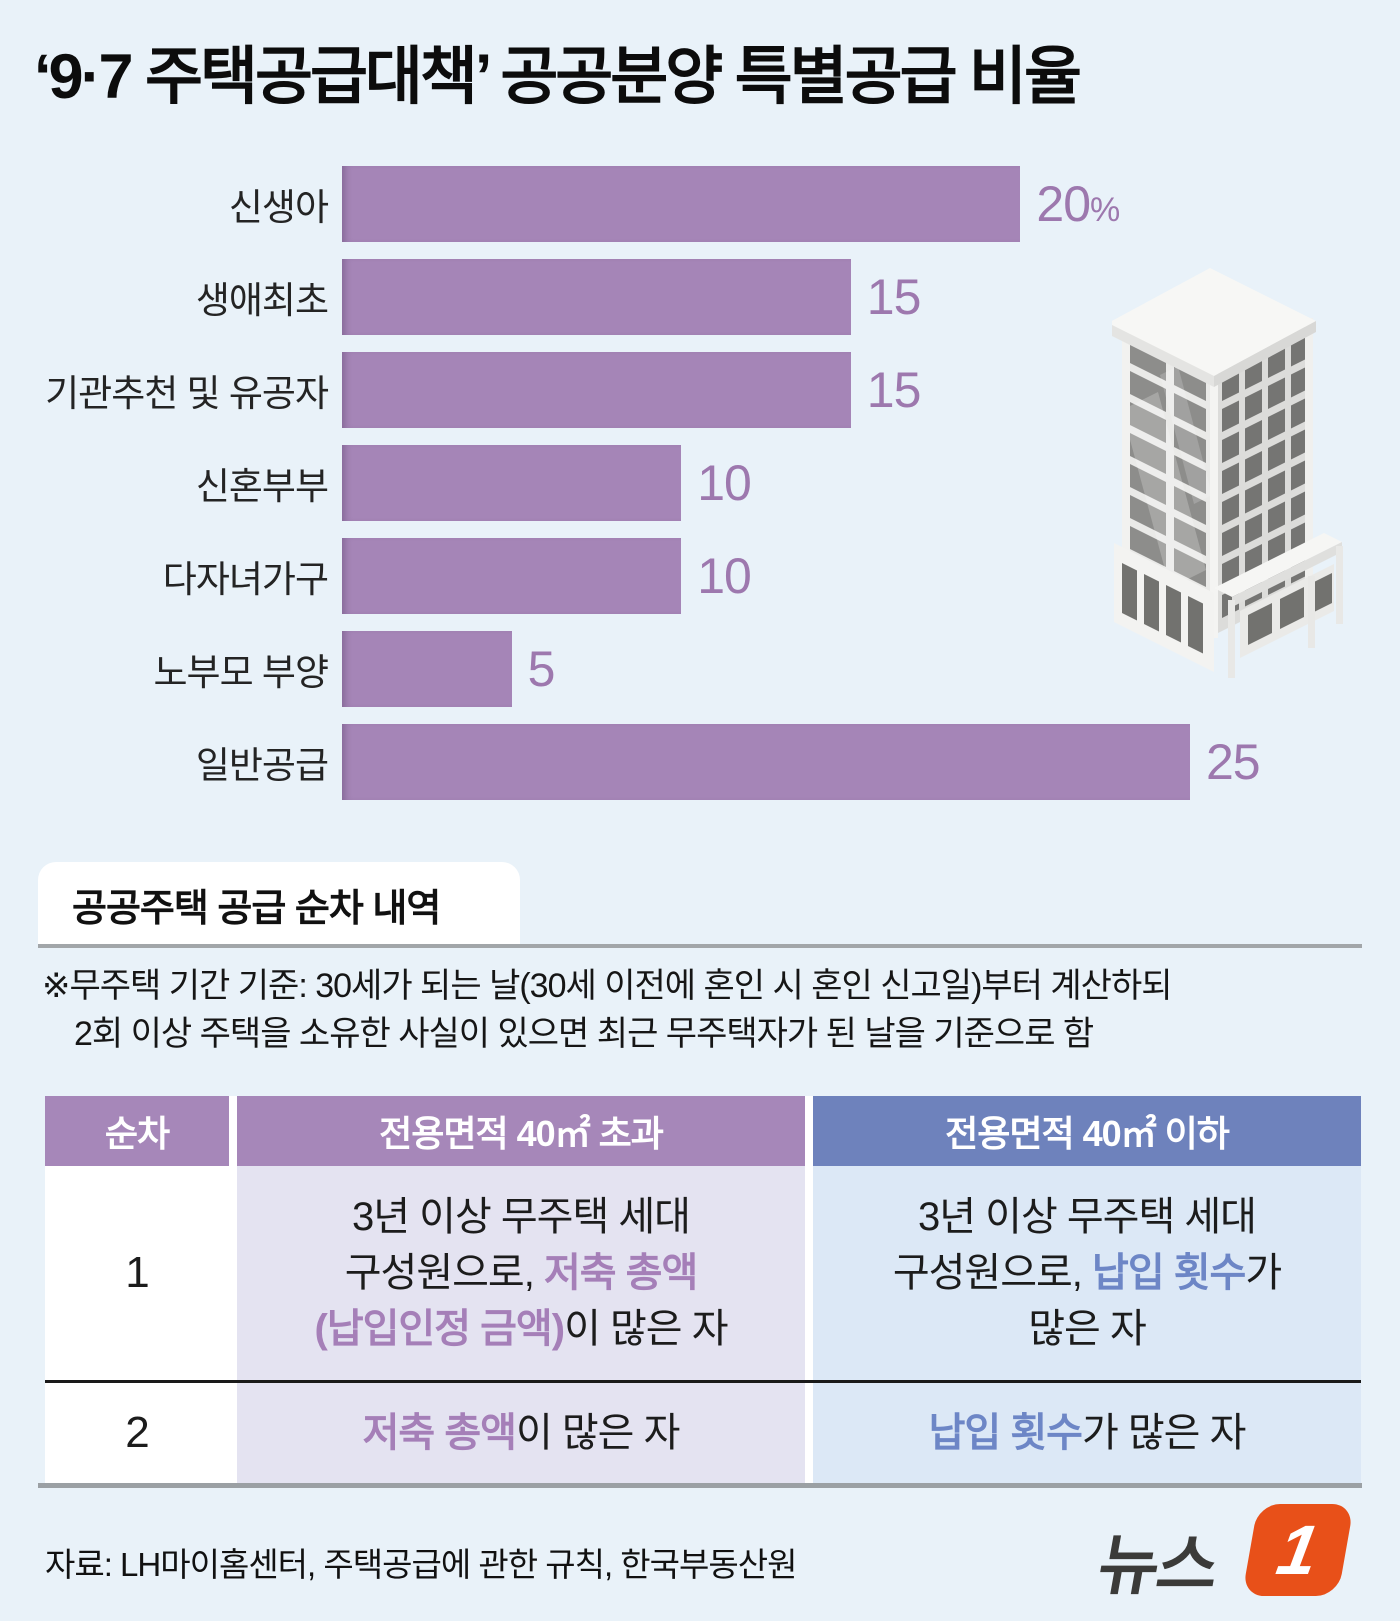 This screenshot has width=1400, height=1621. I want to click on bar-label: 다자녀가구, so click(245, 579).